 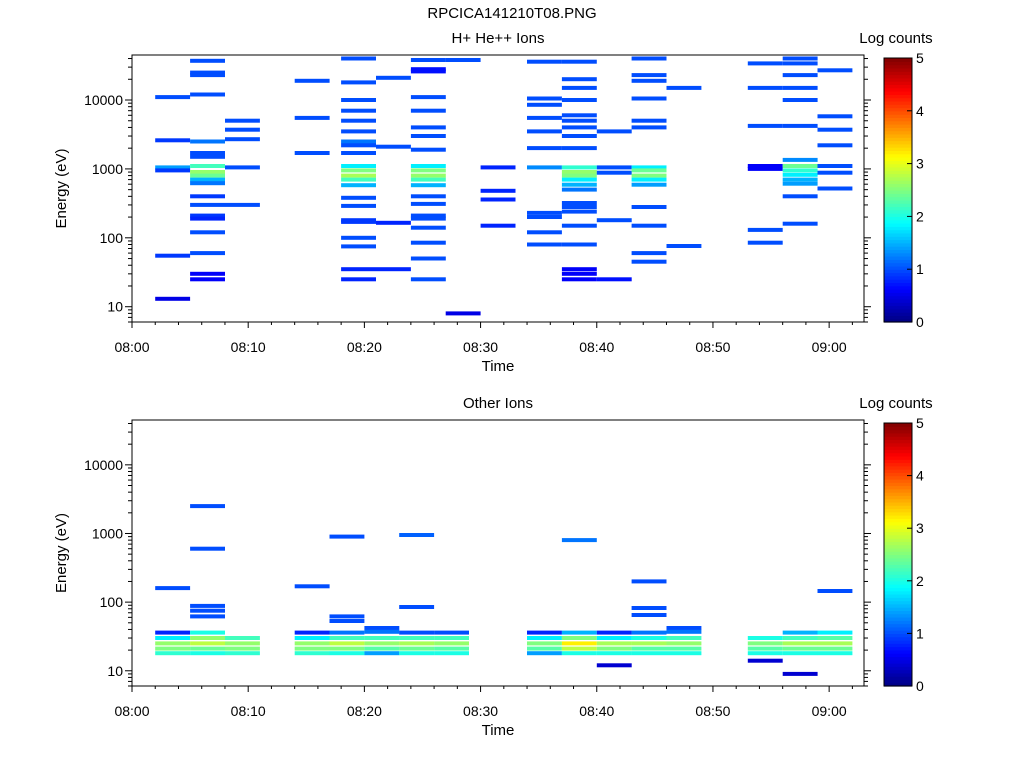 What do you see at coordinates (920, 686) in the screenshot?
I see `colorbar-tick-label: 0` at bounding box center [920, 686].